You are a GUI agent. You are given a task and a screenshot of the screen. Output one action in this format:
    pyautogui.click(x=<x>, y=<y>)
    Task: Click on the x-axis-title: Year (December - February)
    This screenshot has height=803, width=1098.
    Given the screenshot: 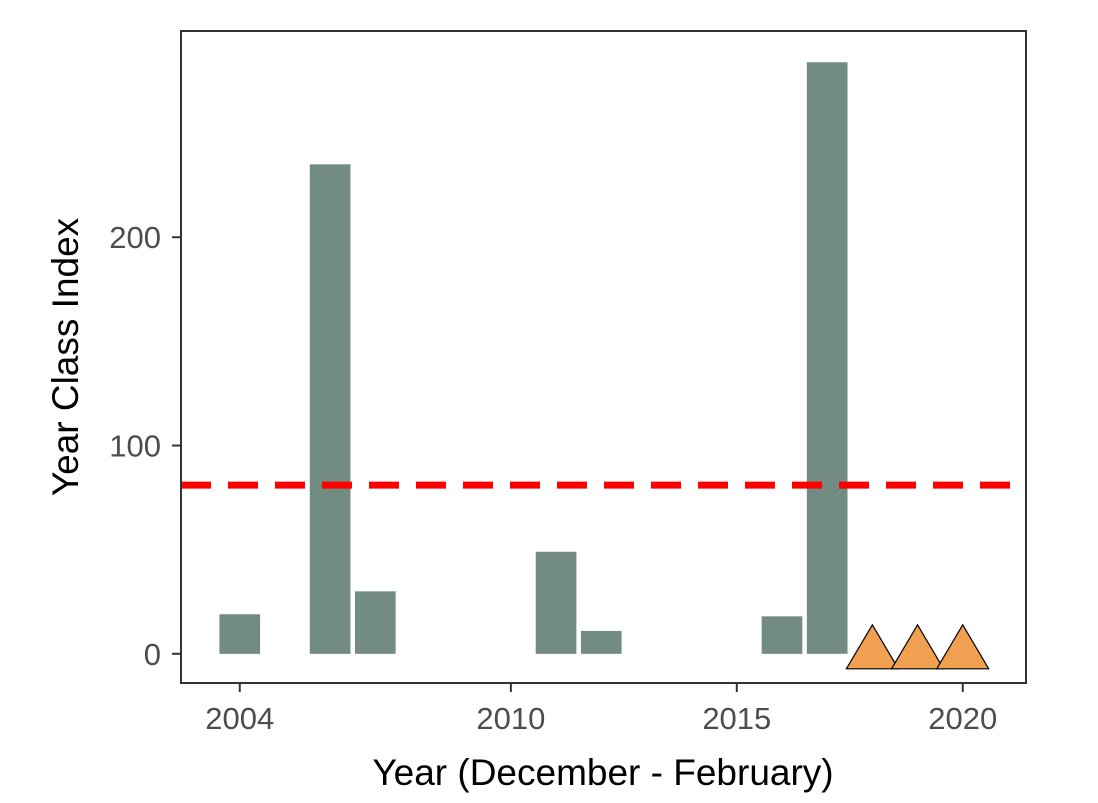 What is the action you would take?
    pyautogui.click(x=602, y=772)
    